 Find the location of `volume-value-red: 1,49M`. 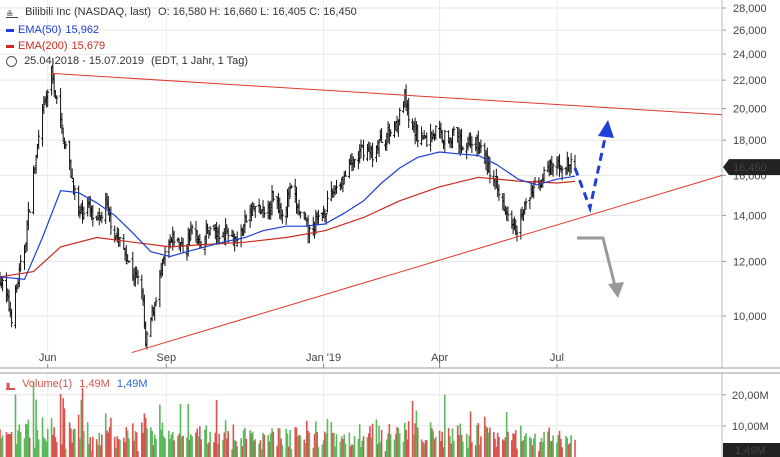

volume-value-red: 1,49M is located at coordinates (94, 384).